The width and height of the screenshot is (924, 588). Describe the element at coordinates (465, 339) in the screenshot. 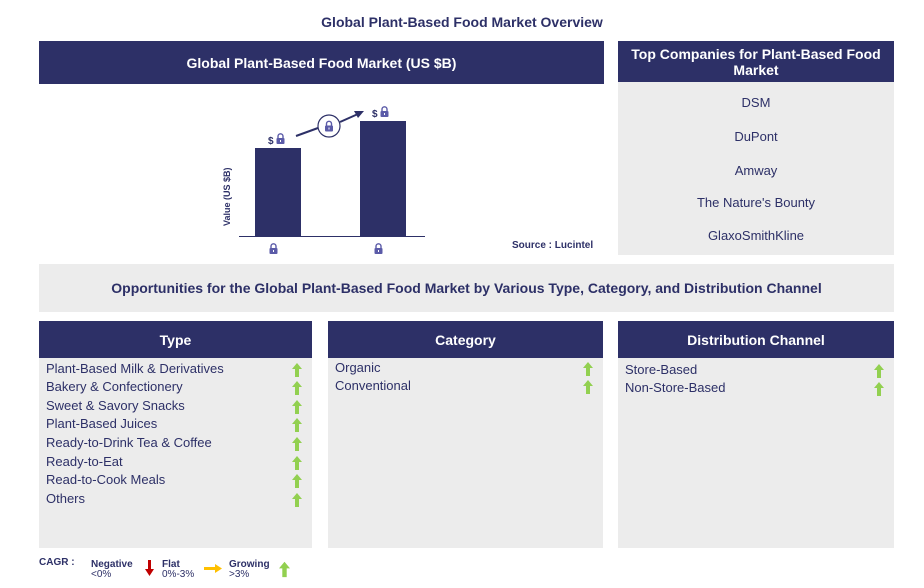

I see `category-header: Category` at that location.